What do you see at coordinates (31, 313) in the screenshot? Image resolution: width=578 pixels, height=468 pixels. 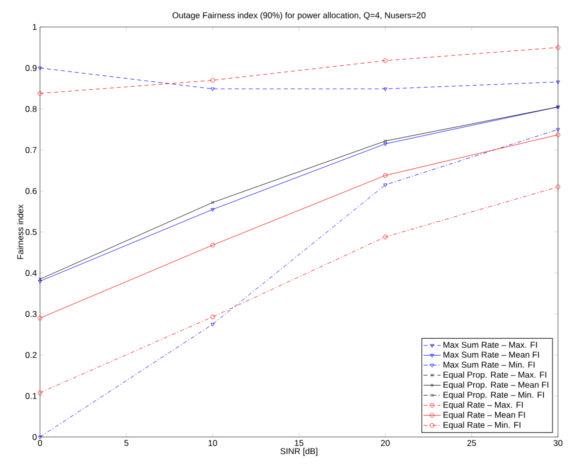 I see `y-tick-label: 0.3` at bounding box center [31, 313].